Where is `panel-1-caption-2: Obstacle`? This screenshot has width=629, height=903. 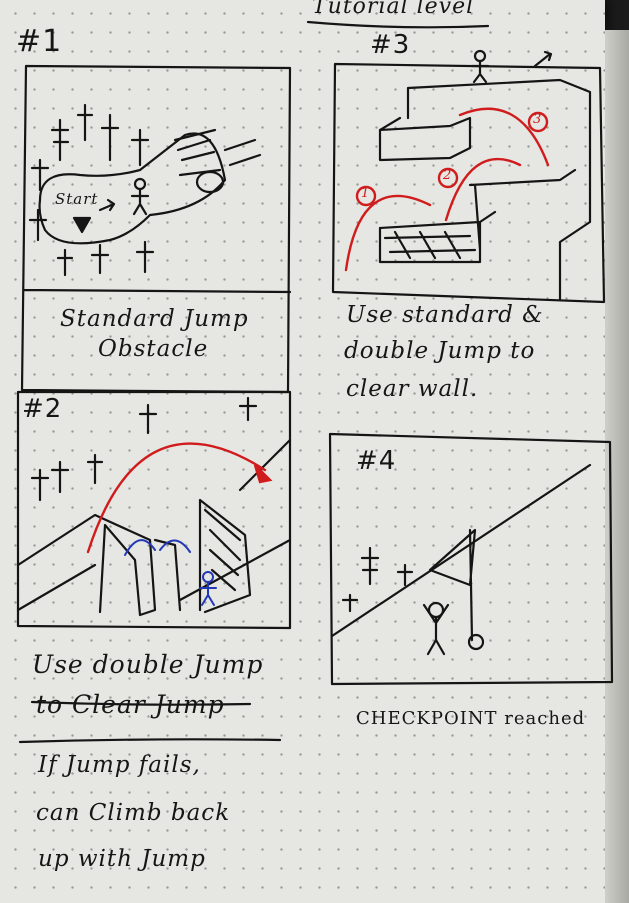
panel-1-caption-2: Obstacle is located at coordinates (153, 349).